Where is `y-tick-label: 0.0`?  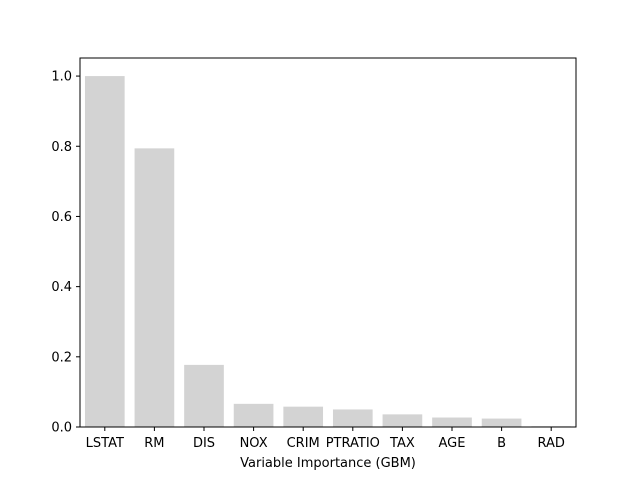 y-tick-label: 0.0 is located at coordinates (61, 428).